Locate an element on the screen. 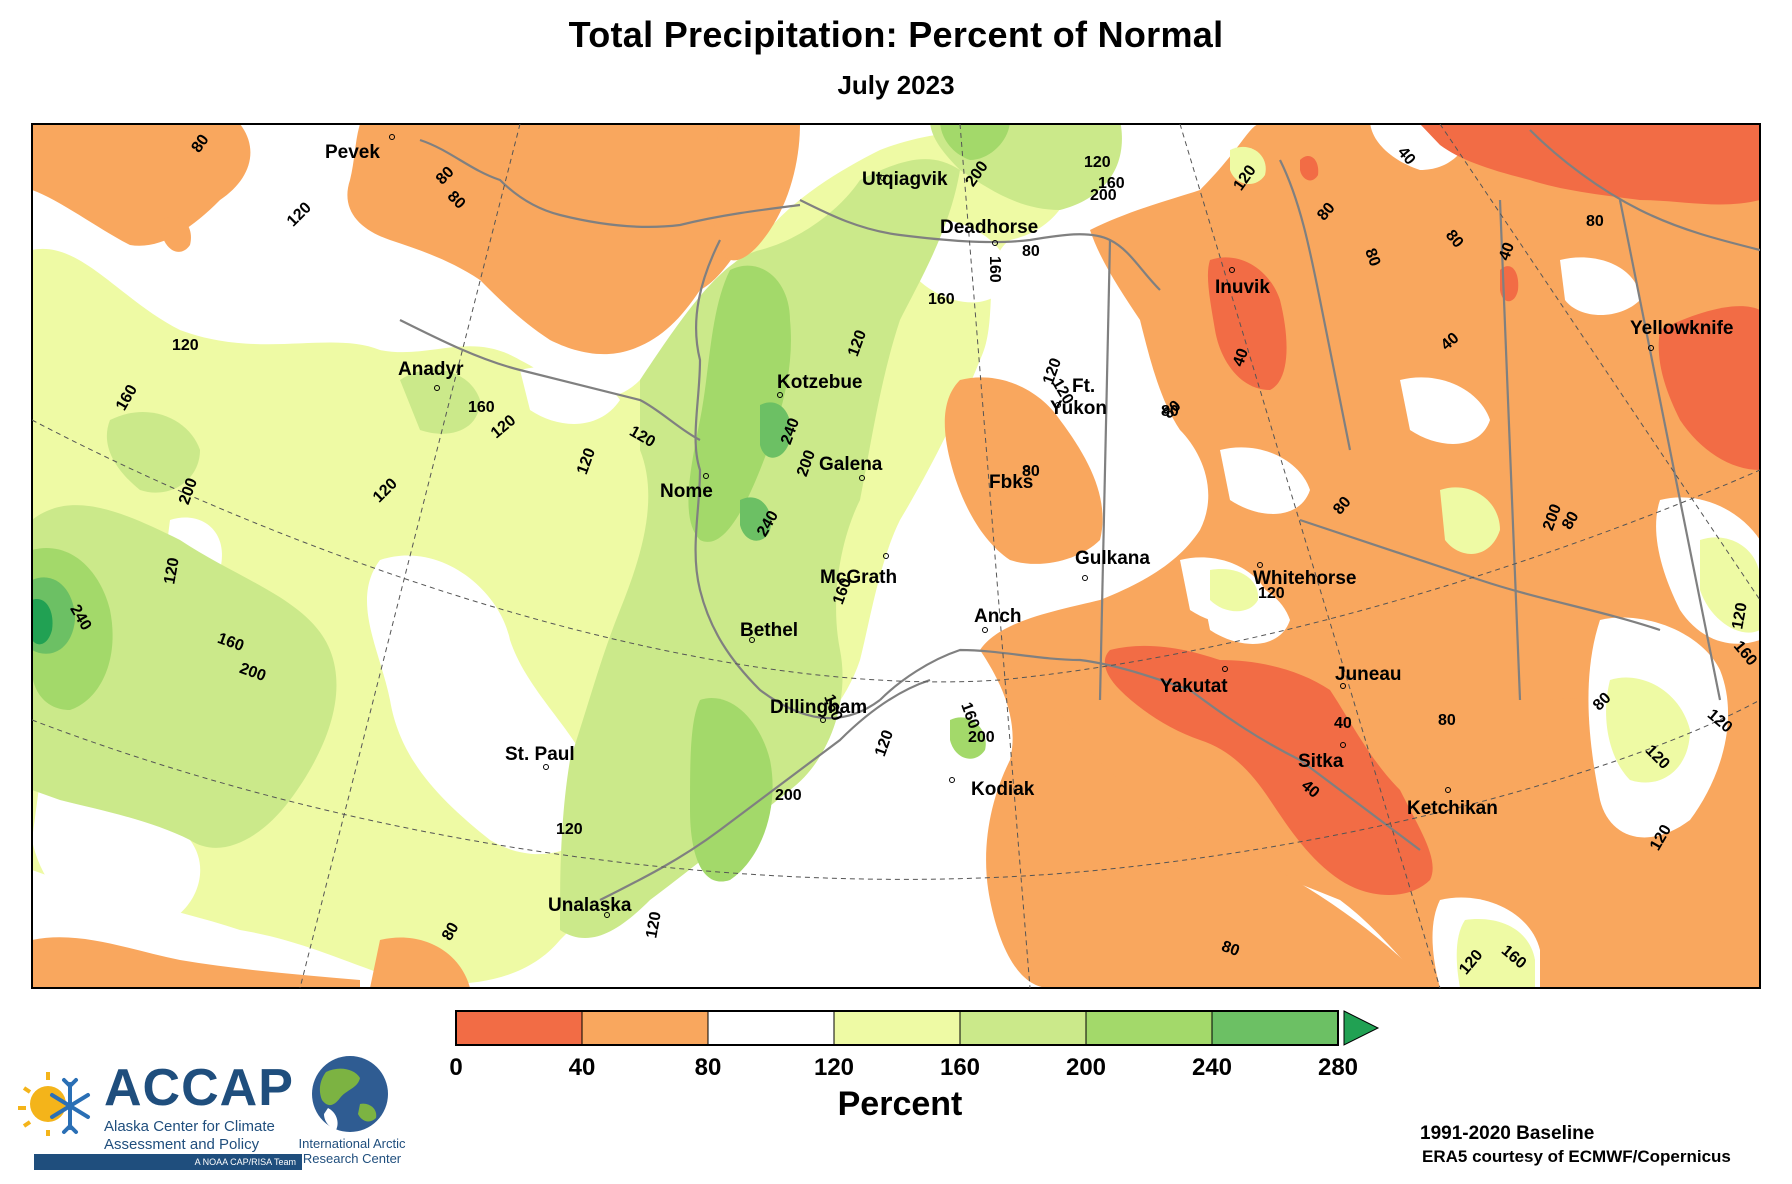 The height and width of the screenshot is (1184, 1792). colorbar-frame is located at coordinates (897, 1028).